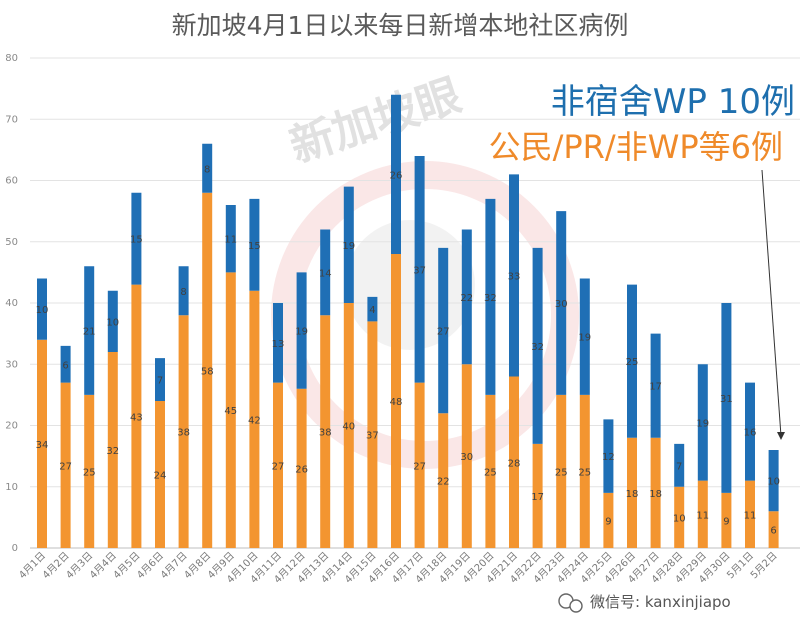 The image size is (800, 640). What do you see at coordinates (11, 119) in the screenshot?
I see `y-tick-label: 70` at bounding box center [11, 119].